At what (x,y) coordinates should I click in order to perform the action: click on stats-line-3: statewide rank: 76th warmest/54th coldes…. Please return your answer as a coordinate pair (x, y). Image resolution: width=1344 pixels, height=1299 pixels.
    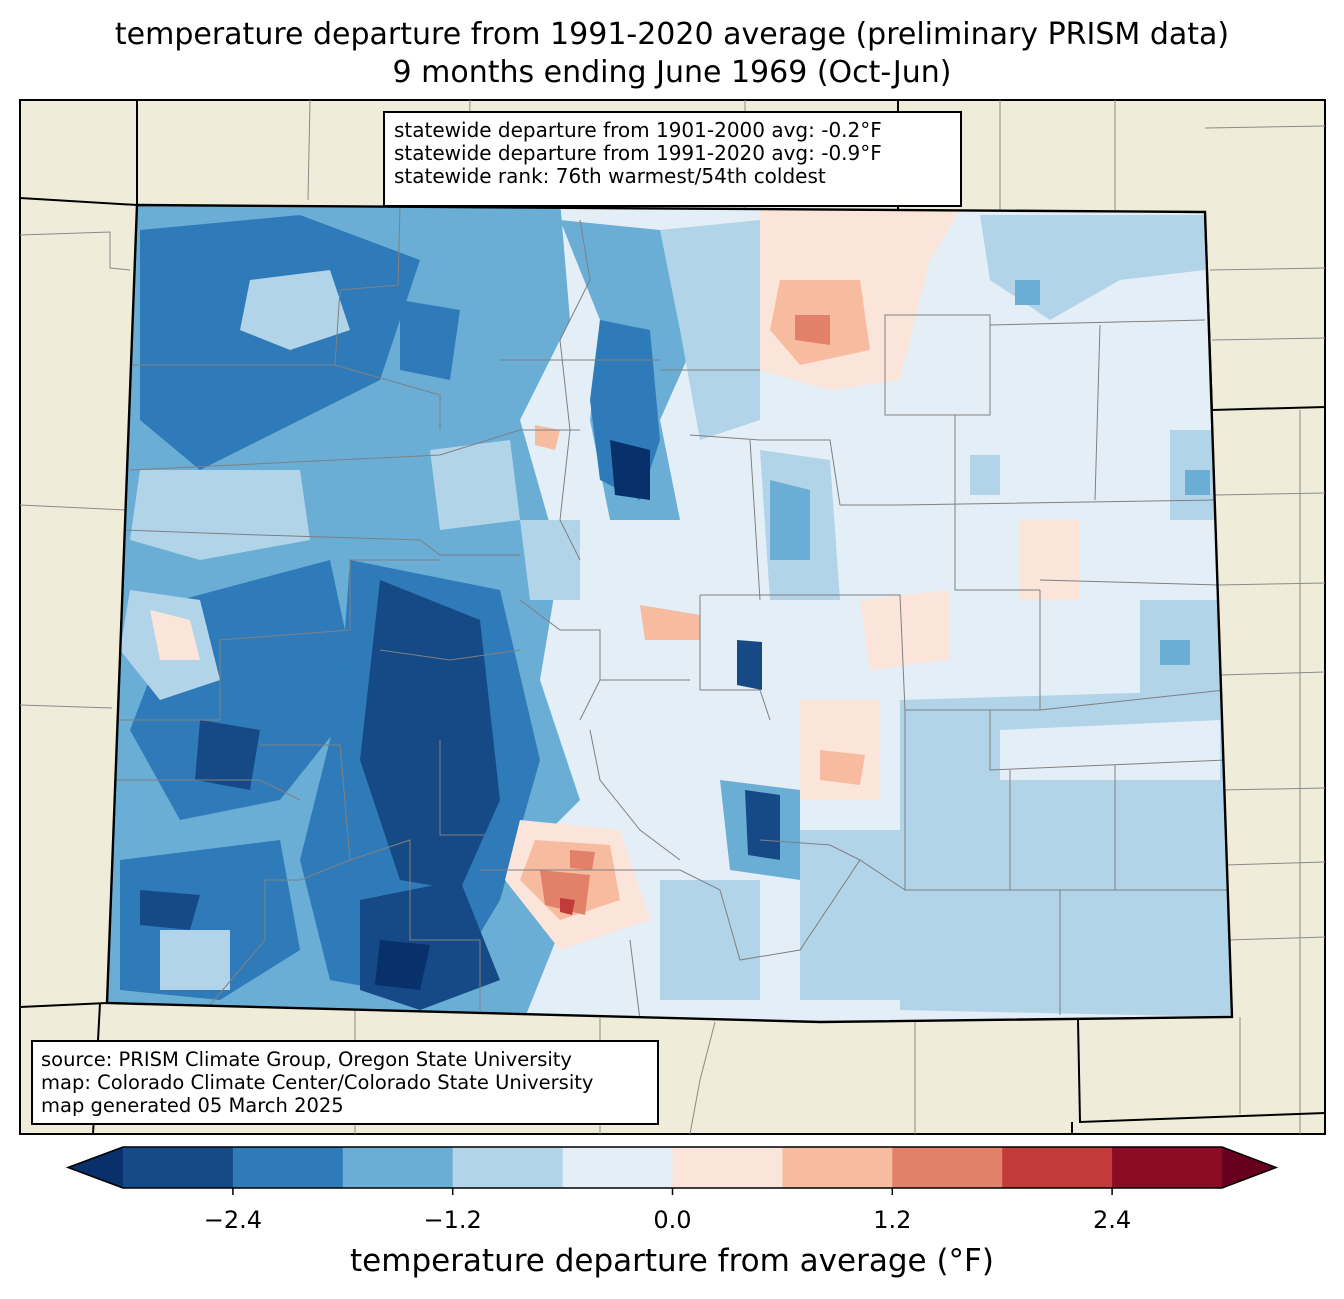
    Looking at the image, I should click on (610, 176).